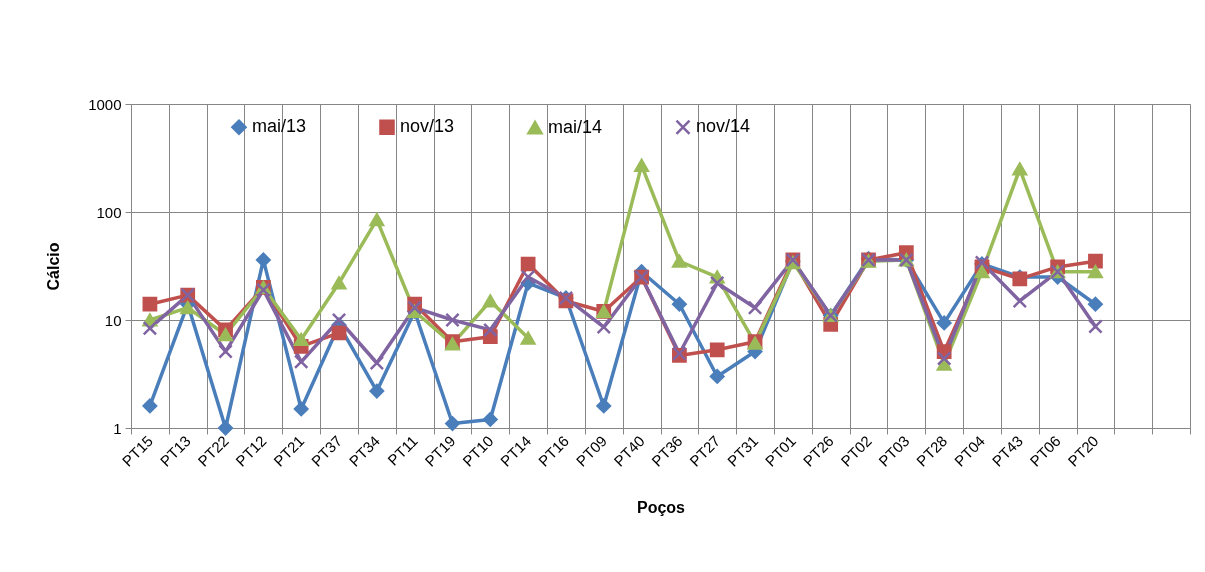 The height and width of the screenshot is (572, 1205). Describe the element at coordinates (661, 507) in the screenshot. I see `x-axis-title: Poços` at that location.